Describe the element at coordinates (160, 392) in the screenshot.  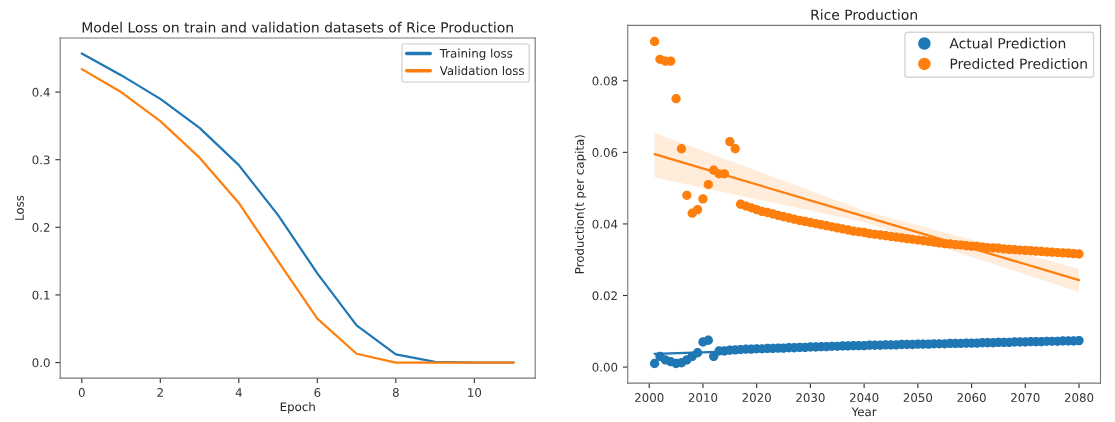
I see `x-tick-label: 2` at that location.